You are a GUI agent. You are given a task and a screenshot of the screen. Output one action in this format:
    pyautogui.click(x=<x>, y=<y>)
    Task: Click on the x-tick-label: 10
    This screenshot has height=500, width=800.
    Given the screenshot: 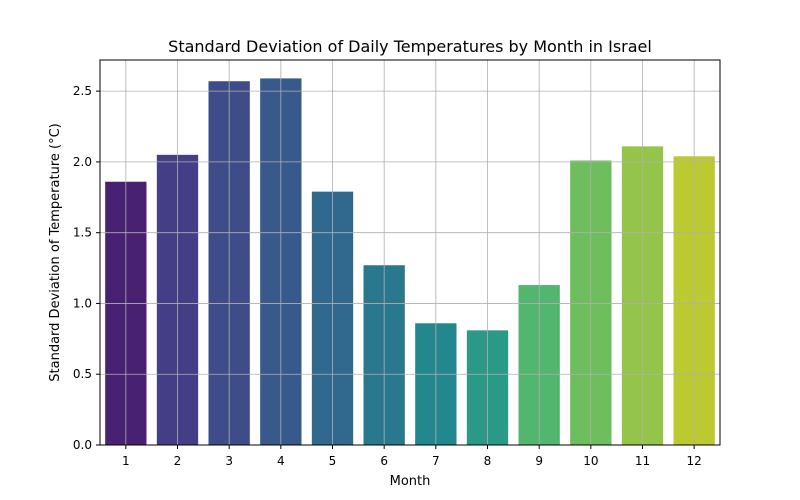 What is the action you would take?
    pyautogui.click(x=590, y=461)
    